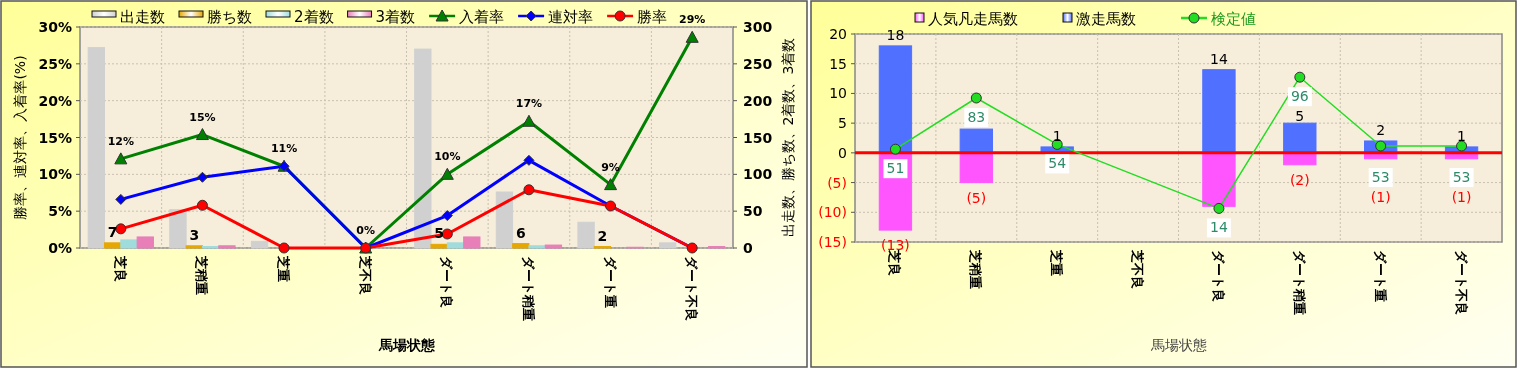 The image size is (1518, 369). I want to click on legend-label: 激走馬数, so click(1106, 19).